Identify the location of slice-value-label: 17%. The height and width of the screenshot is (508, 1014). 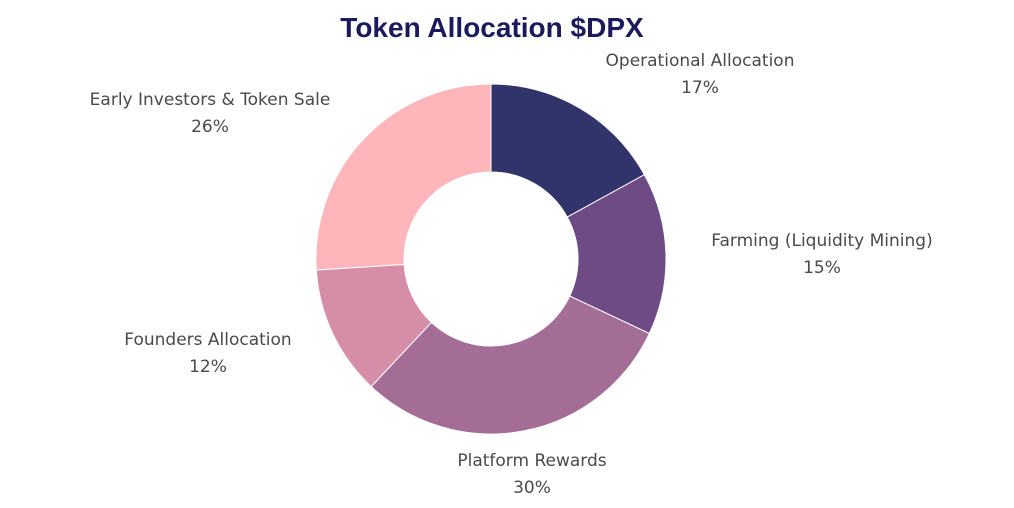
(700, 88).